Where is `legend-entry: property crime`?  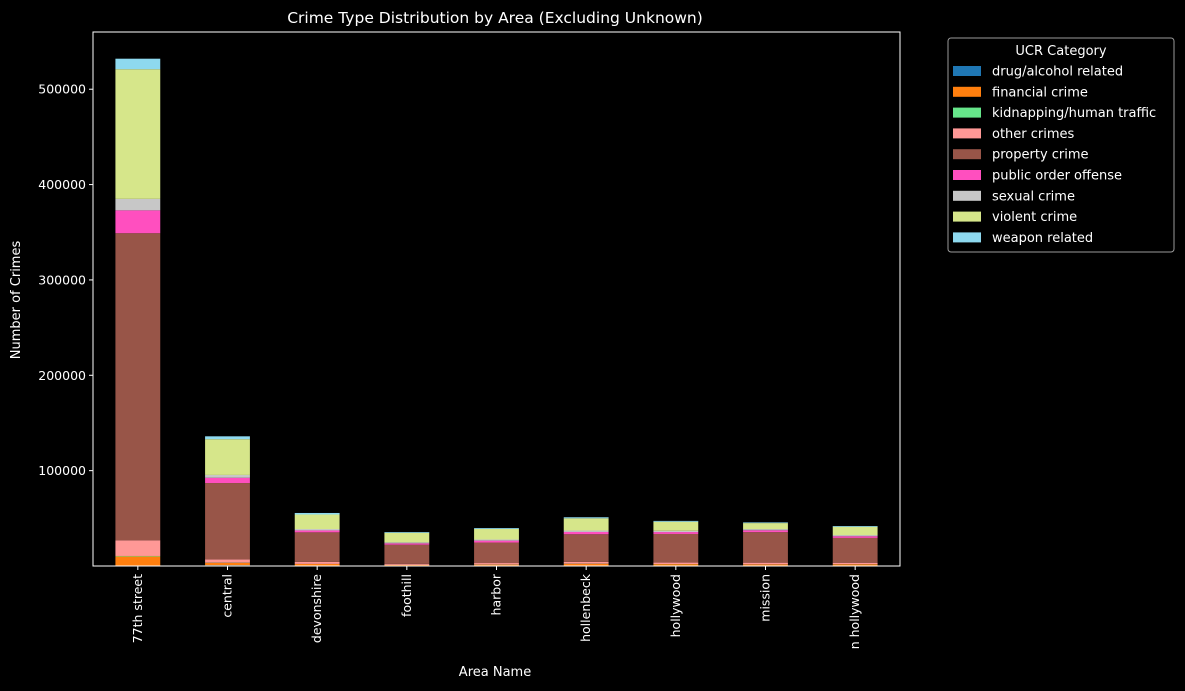 legend-entry: property crime is located at coordinates (1040, 155).